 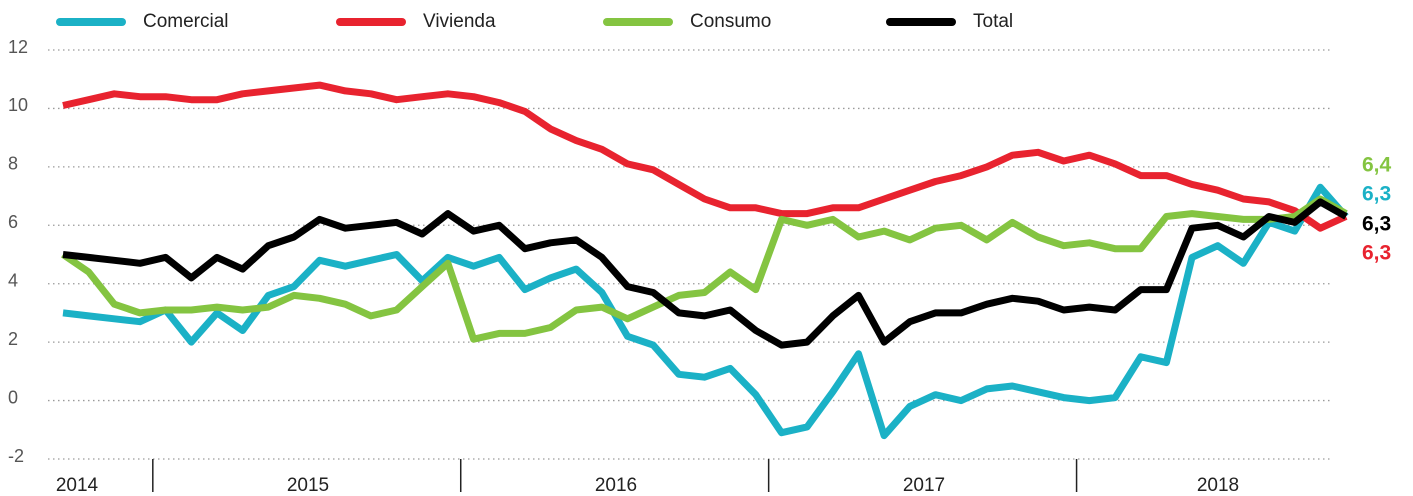 I want to click on legend-label: Total, so click(x=993, y=21).